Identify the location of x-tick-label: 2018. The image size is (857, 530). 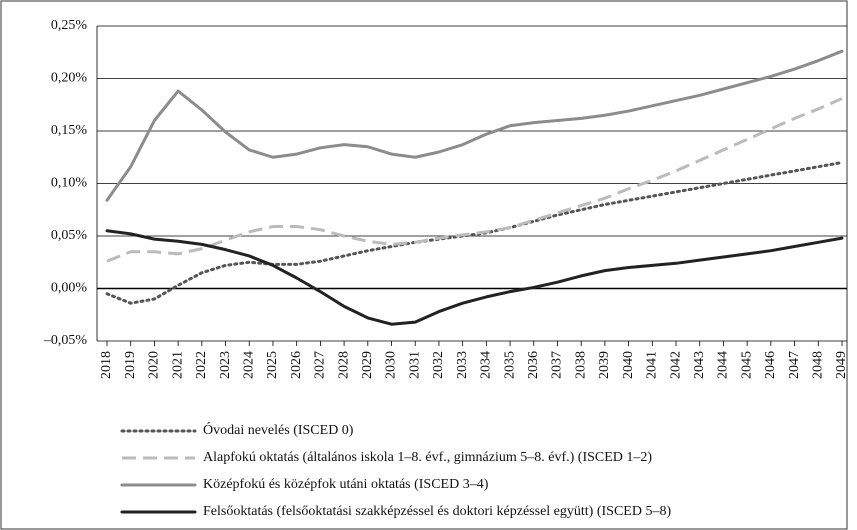
(106, 365).